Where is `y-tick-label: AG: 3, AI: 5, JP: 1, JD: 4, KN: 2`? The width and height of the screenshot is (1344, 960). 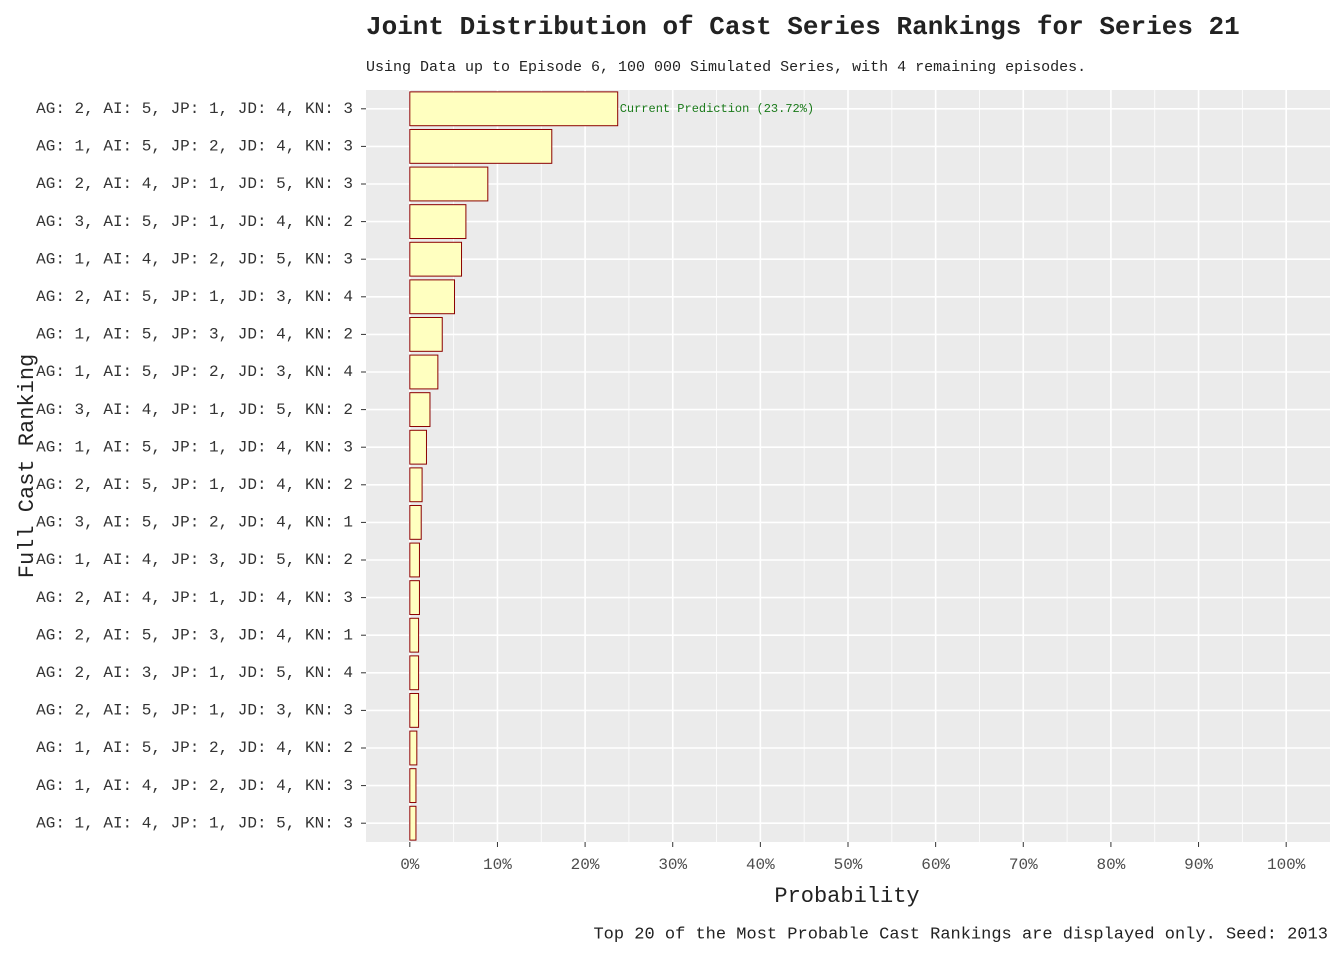
y-tick-label: AG: 3, AI: 5, JP: 1, JD: 4, KN: 2 is located at coordinates (194, 222).